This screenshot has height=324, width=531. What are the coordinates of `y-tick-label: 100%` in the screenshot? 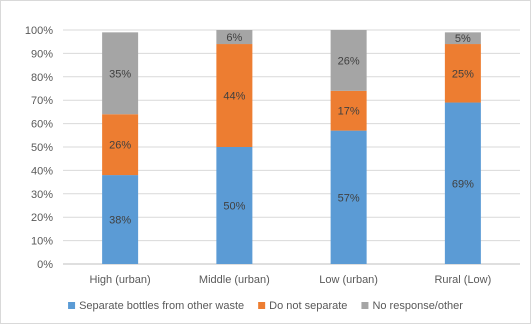 It's located at (39, 31).